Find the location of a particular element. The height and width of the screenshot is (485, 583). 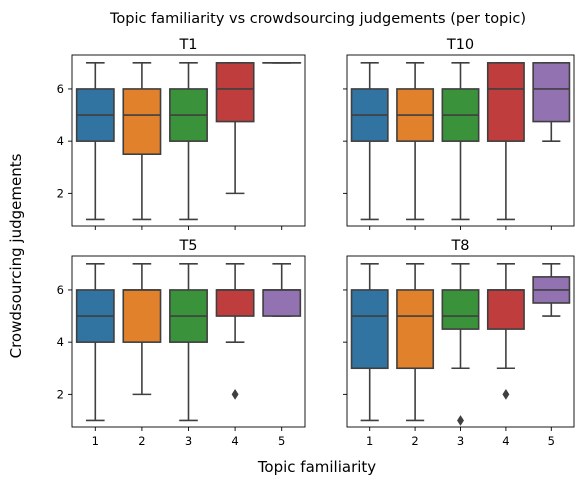

subplot-title: T1 is located at coordinates (187, 45).